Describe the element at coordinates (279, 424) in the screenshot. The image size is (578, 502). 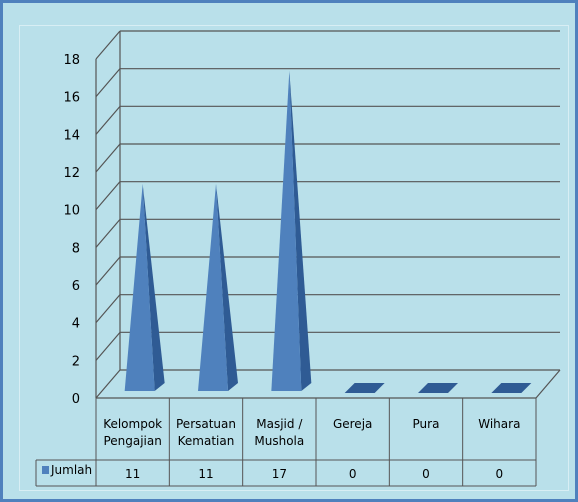
I see `x-category-label: Masjid /` at that location.